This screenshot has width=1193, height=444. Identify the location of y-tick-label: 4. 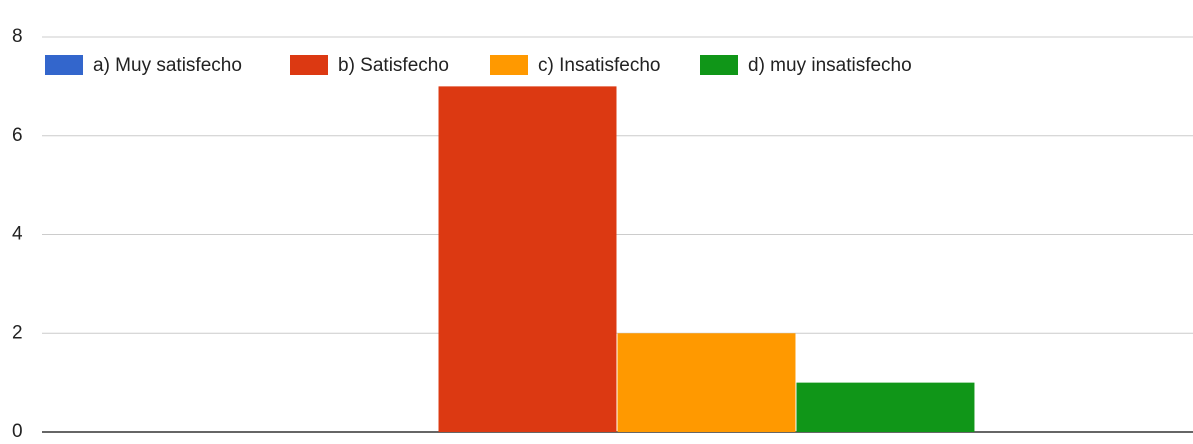
(17, 234).